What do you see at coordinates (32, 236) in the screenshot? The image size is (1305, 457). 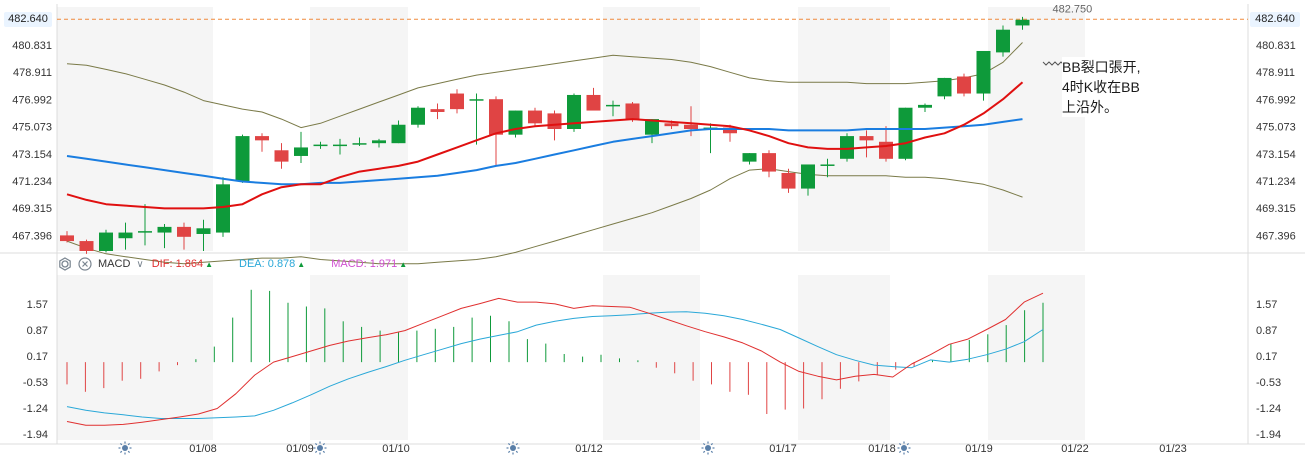 I see `price-tick-label-left: 467.396` at bounding box center [32, 236].